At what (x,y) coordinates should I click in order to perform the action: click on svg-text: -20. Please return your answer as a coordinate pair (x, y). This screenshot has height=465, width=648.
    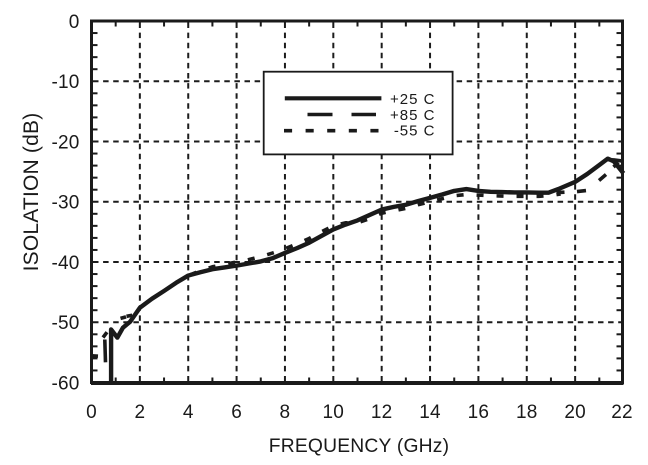
    Looking at the image, I should click on (65, 142).